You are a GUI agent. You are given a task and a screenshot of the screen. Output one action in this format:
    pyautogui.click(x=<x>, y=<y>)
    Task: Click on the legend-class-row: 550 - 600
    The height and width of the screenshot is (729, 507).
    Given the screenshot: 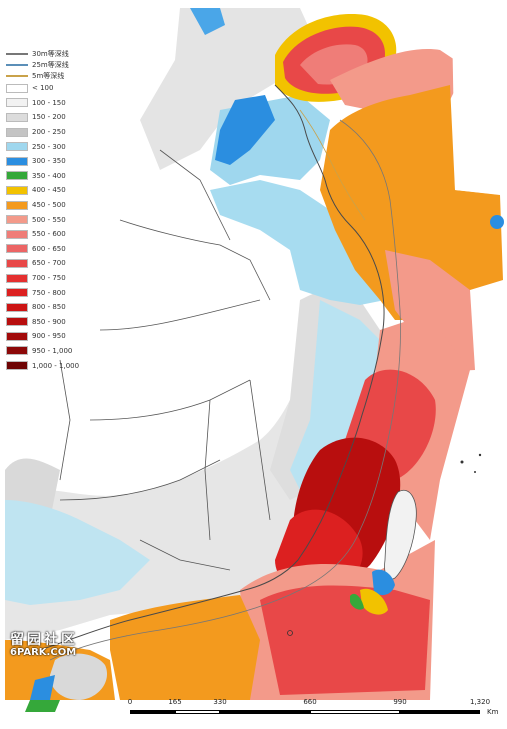 What is the action you would take?
    pyautogui.click(x=62, y=234)
    